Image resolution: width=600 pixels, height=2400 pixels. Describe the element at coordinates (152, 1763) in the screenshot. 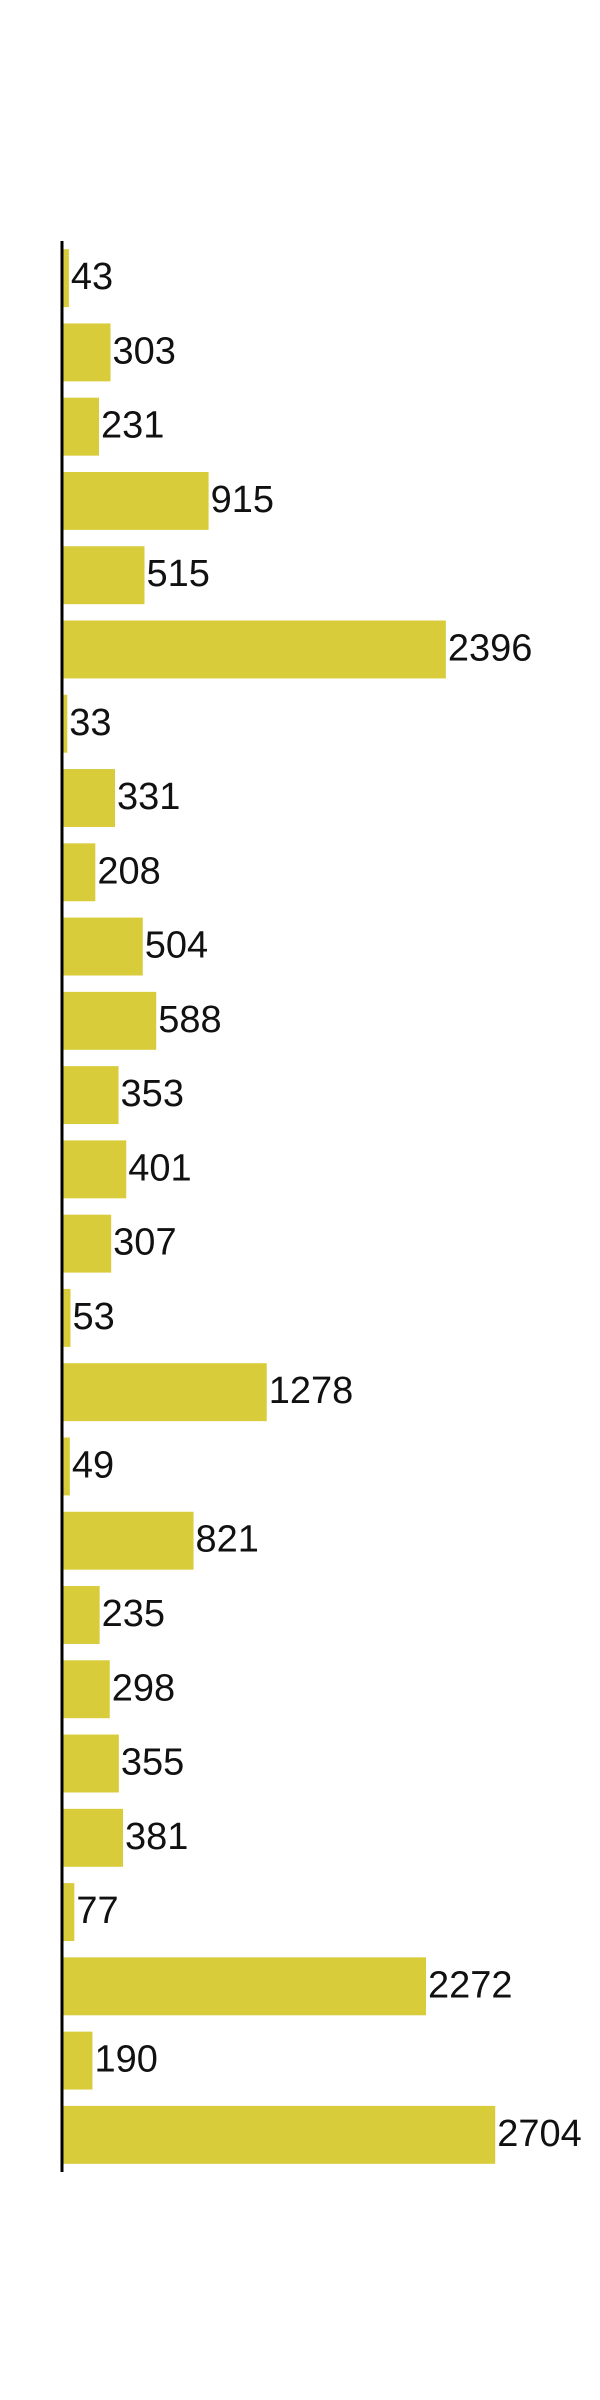

I see `data-label: 355` at that location.